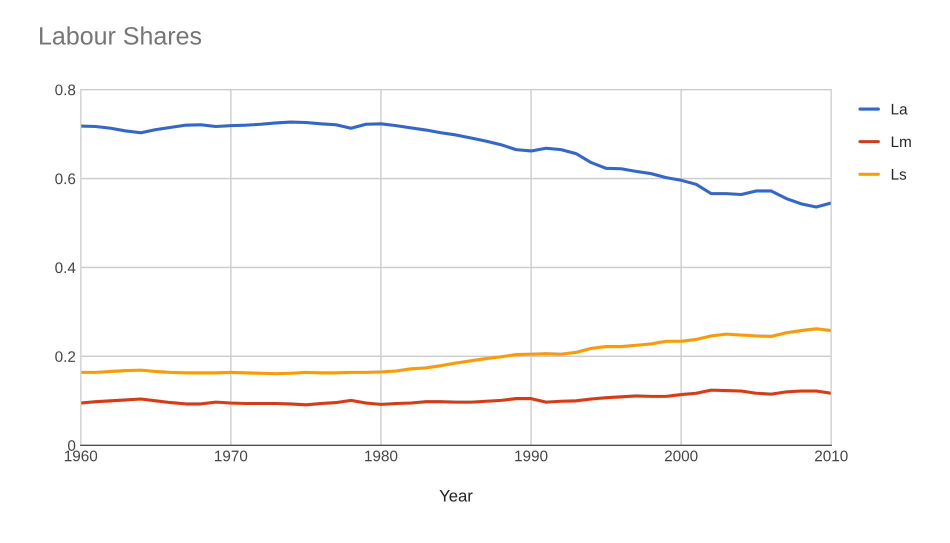 The image size is (950, 543). Describe the element at coordinates (65, 268) in the screenshot. I see `y-tick-label: 0.4` at that location.